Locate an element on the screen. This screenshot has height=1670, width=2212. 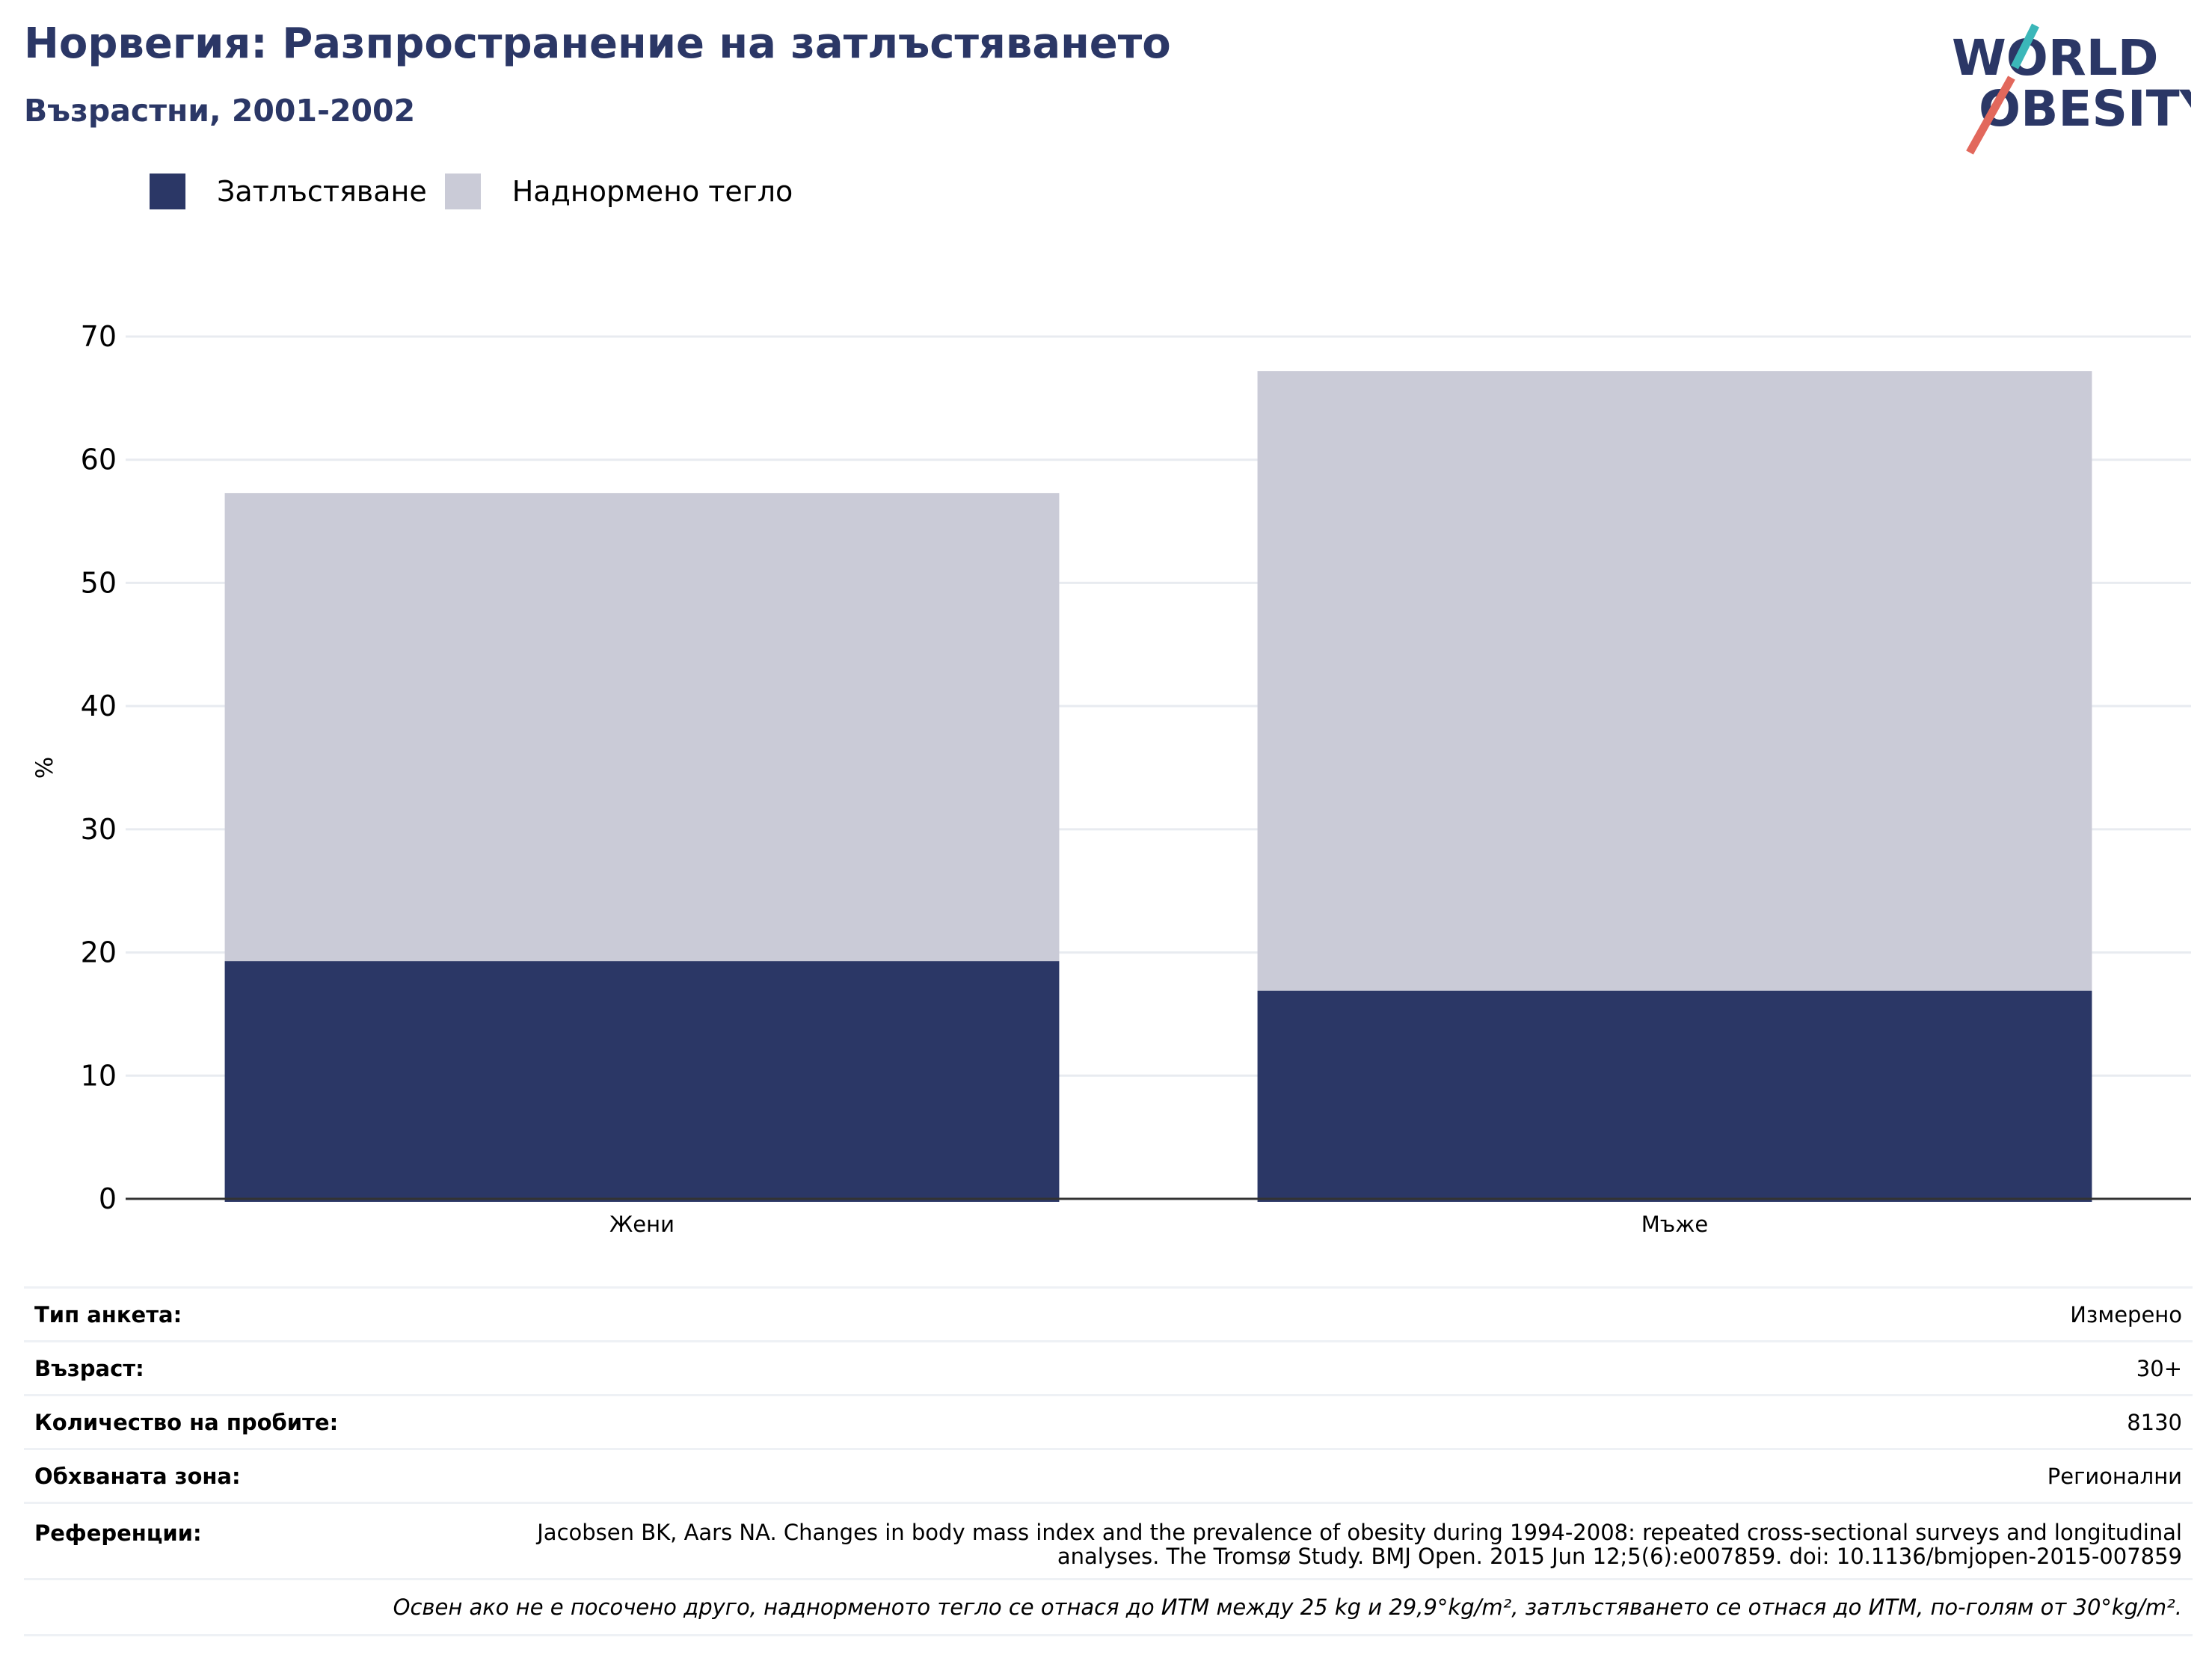
y-axis-label: % is located at coordinates (44, 768).